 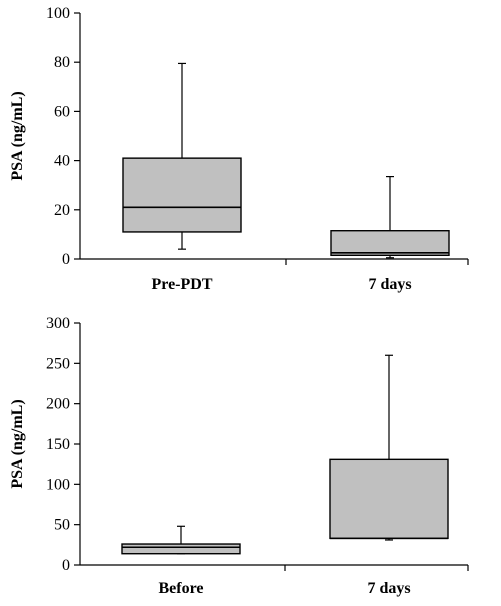 I want to click on y-tick-label: 50, so click(x=62, y=525).